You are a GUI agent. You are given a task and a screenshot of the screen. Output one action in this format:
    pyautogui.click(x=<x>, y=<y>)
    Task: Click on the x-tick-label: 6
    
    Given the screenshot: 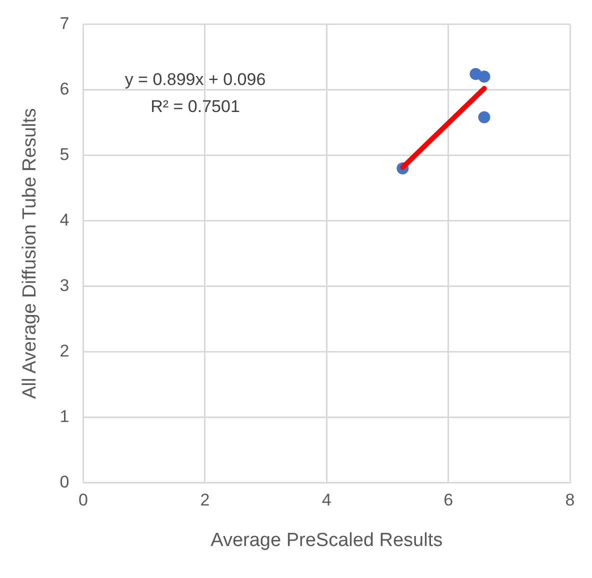 What is the action you would take?
    pyautogui.click(x=449, y=500)
    